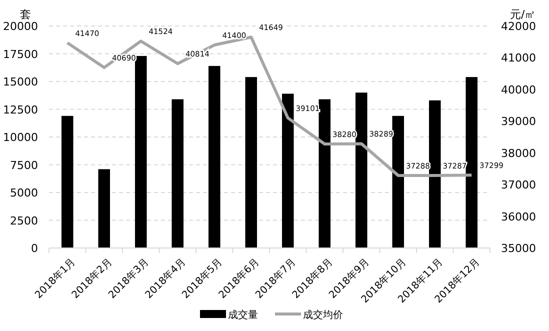 This screenshot has width=549, height=331. Describe the element at coordinates (518, 121) in the screenshot. I see `y2-tick-label: 39000` at that location.